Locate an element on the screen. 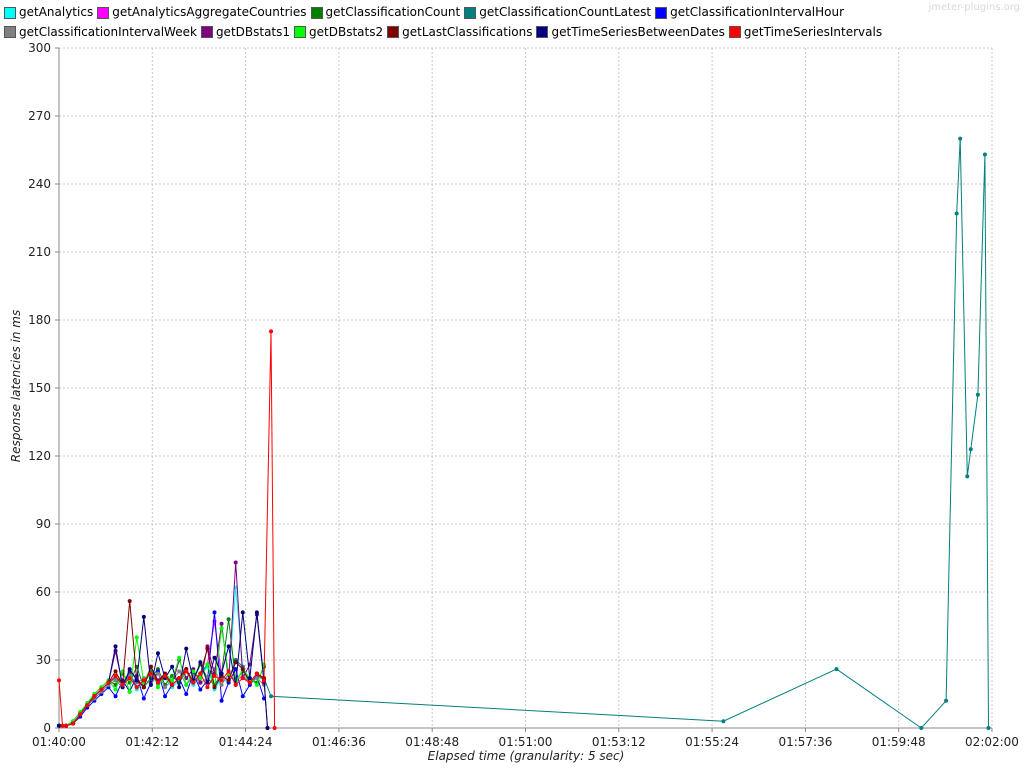 This screenshot has height=768, width=1024. legend-label: getTimeSeriesBetweenDates is located at coordinates (638, 31).